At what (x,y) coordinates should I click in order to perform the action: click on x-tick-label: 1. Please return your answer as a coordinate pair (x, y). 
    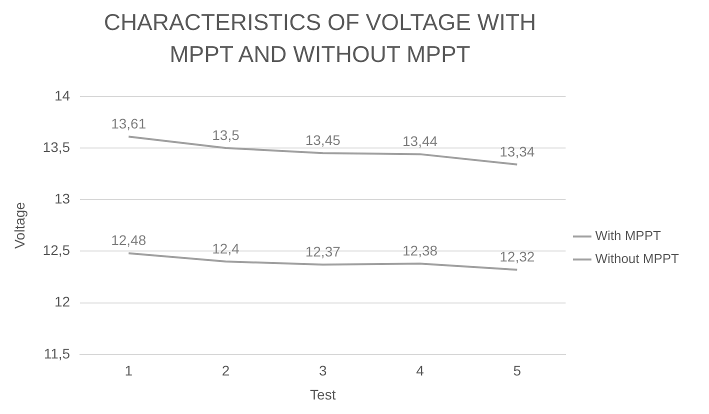
    Looking at the image, I should click on (128, 370).